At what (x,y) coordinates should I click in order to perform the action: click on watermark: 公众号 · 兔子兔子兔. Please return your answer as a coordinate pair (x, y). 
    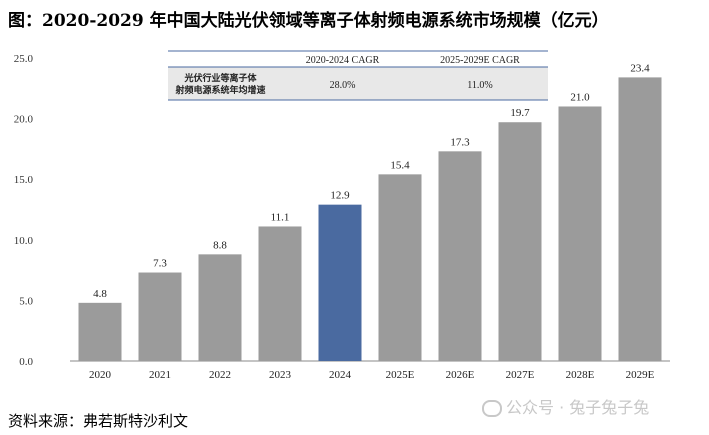
    Looking at the image, I should click on (565, 406).